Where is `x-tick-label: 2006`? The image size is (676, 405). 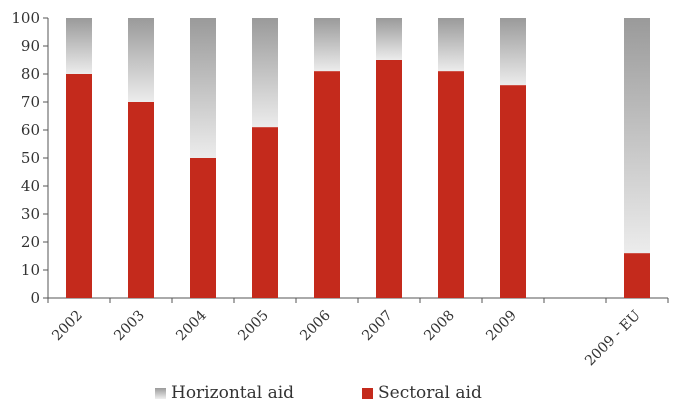
x-tick-label: 2006 is located at coordinates (315, 325).